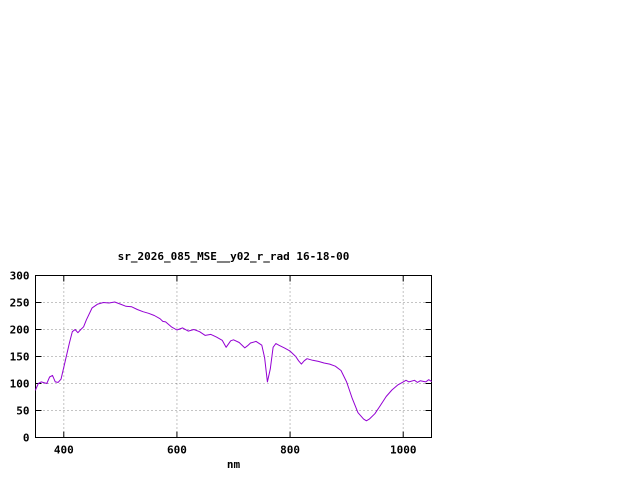  Describe the element at coordinates (177, 450) in the screenshot. I see `x-tick-label: 600` at that location.